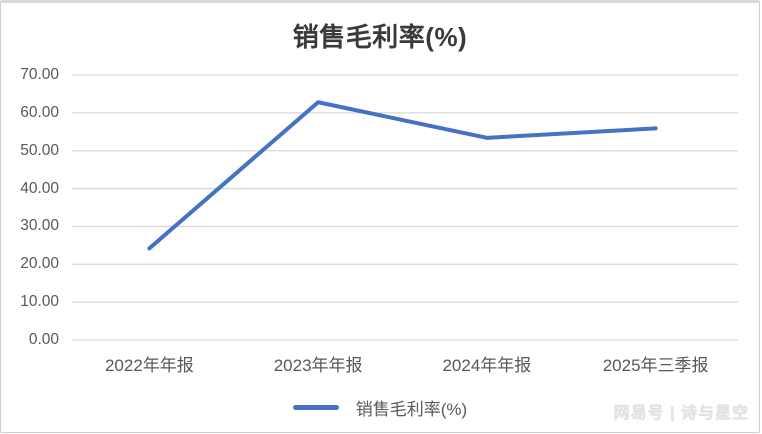 This screenshot has width=762, height=434. I want to click on y-tick-label: 10.00, so click(39, 302).